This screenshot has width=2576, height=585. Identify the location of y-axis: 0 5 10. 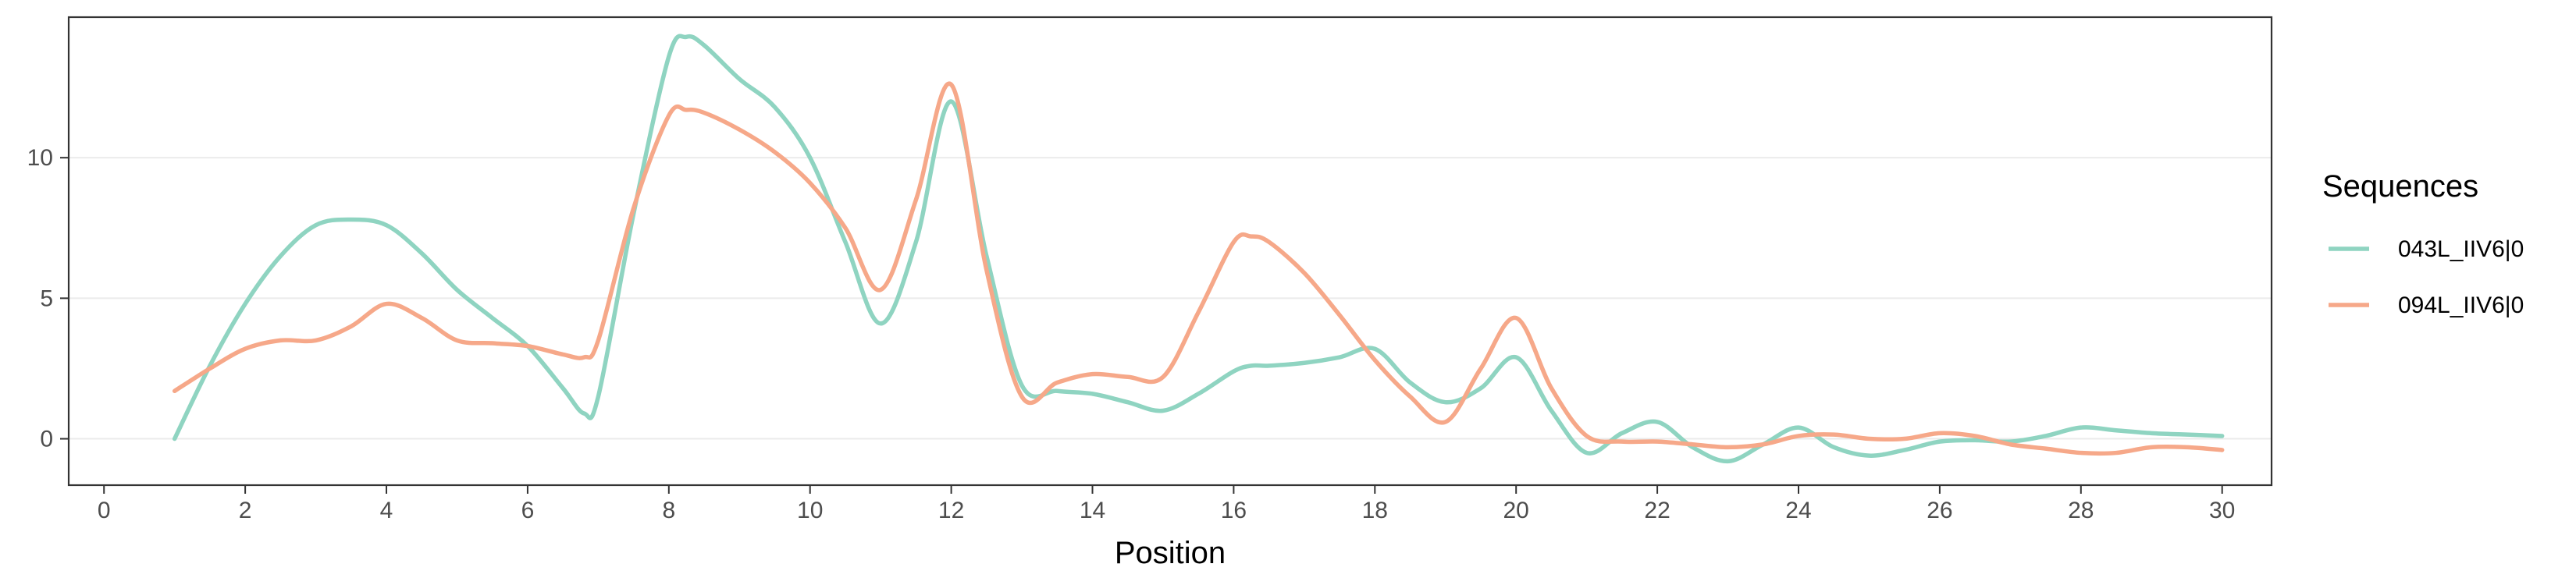
(48, 299).